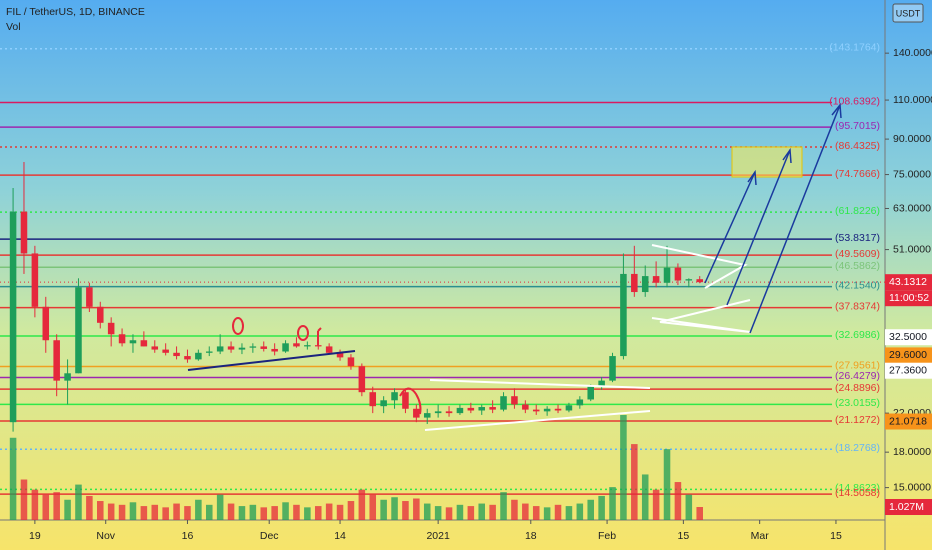 Image resolution: width=932 pixels, height=550 pixels. Describe the element at coordinates (356, 467) in the screenshot. I see `volume-pane` at that location.